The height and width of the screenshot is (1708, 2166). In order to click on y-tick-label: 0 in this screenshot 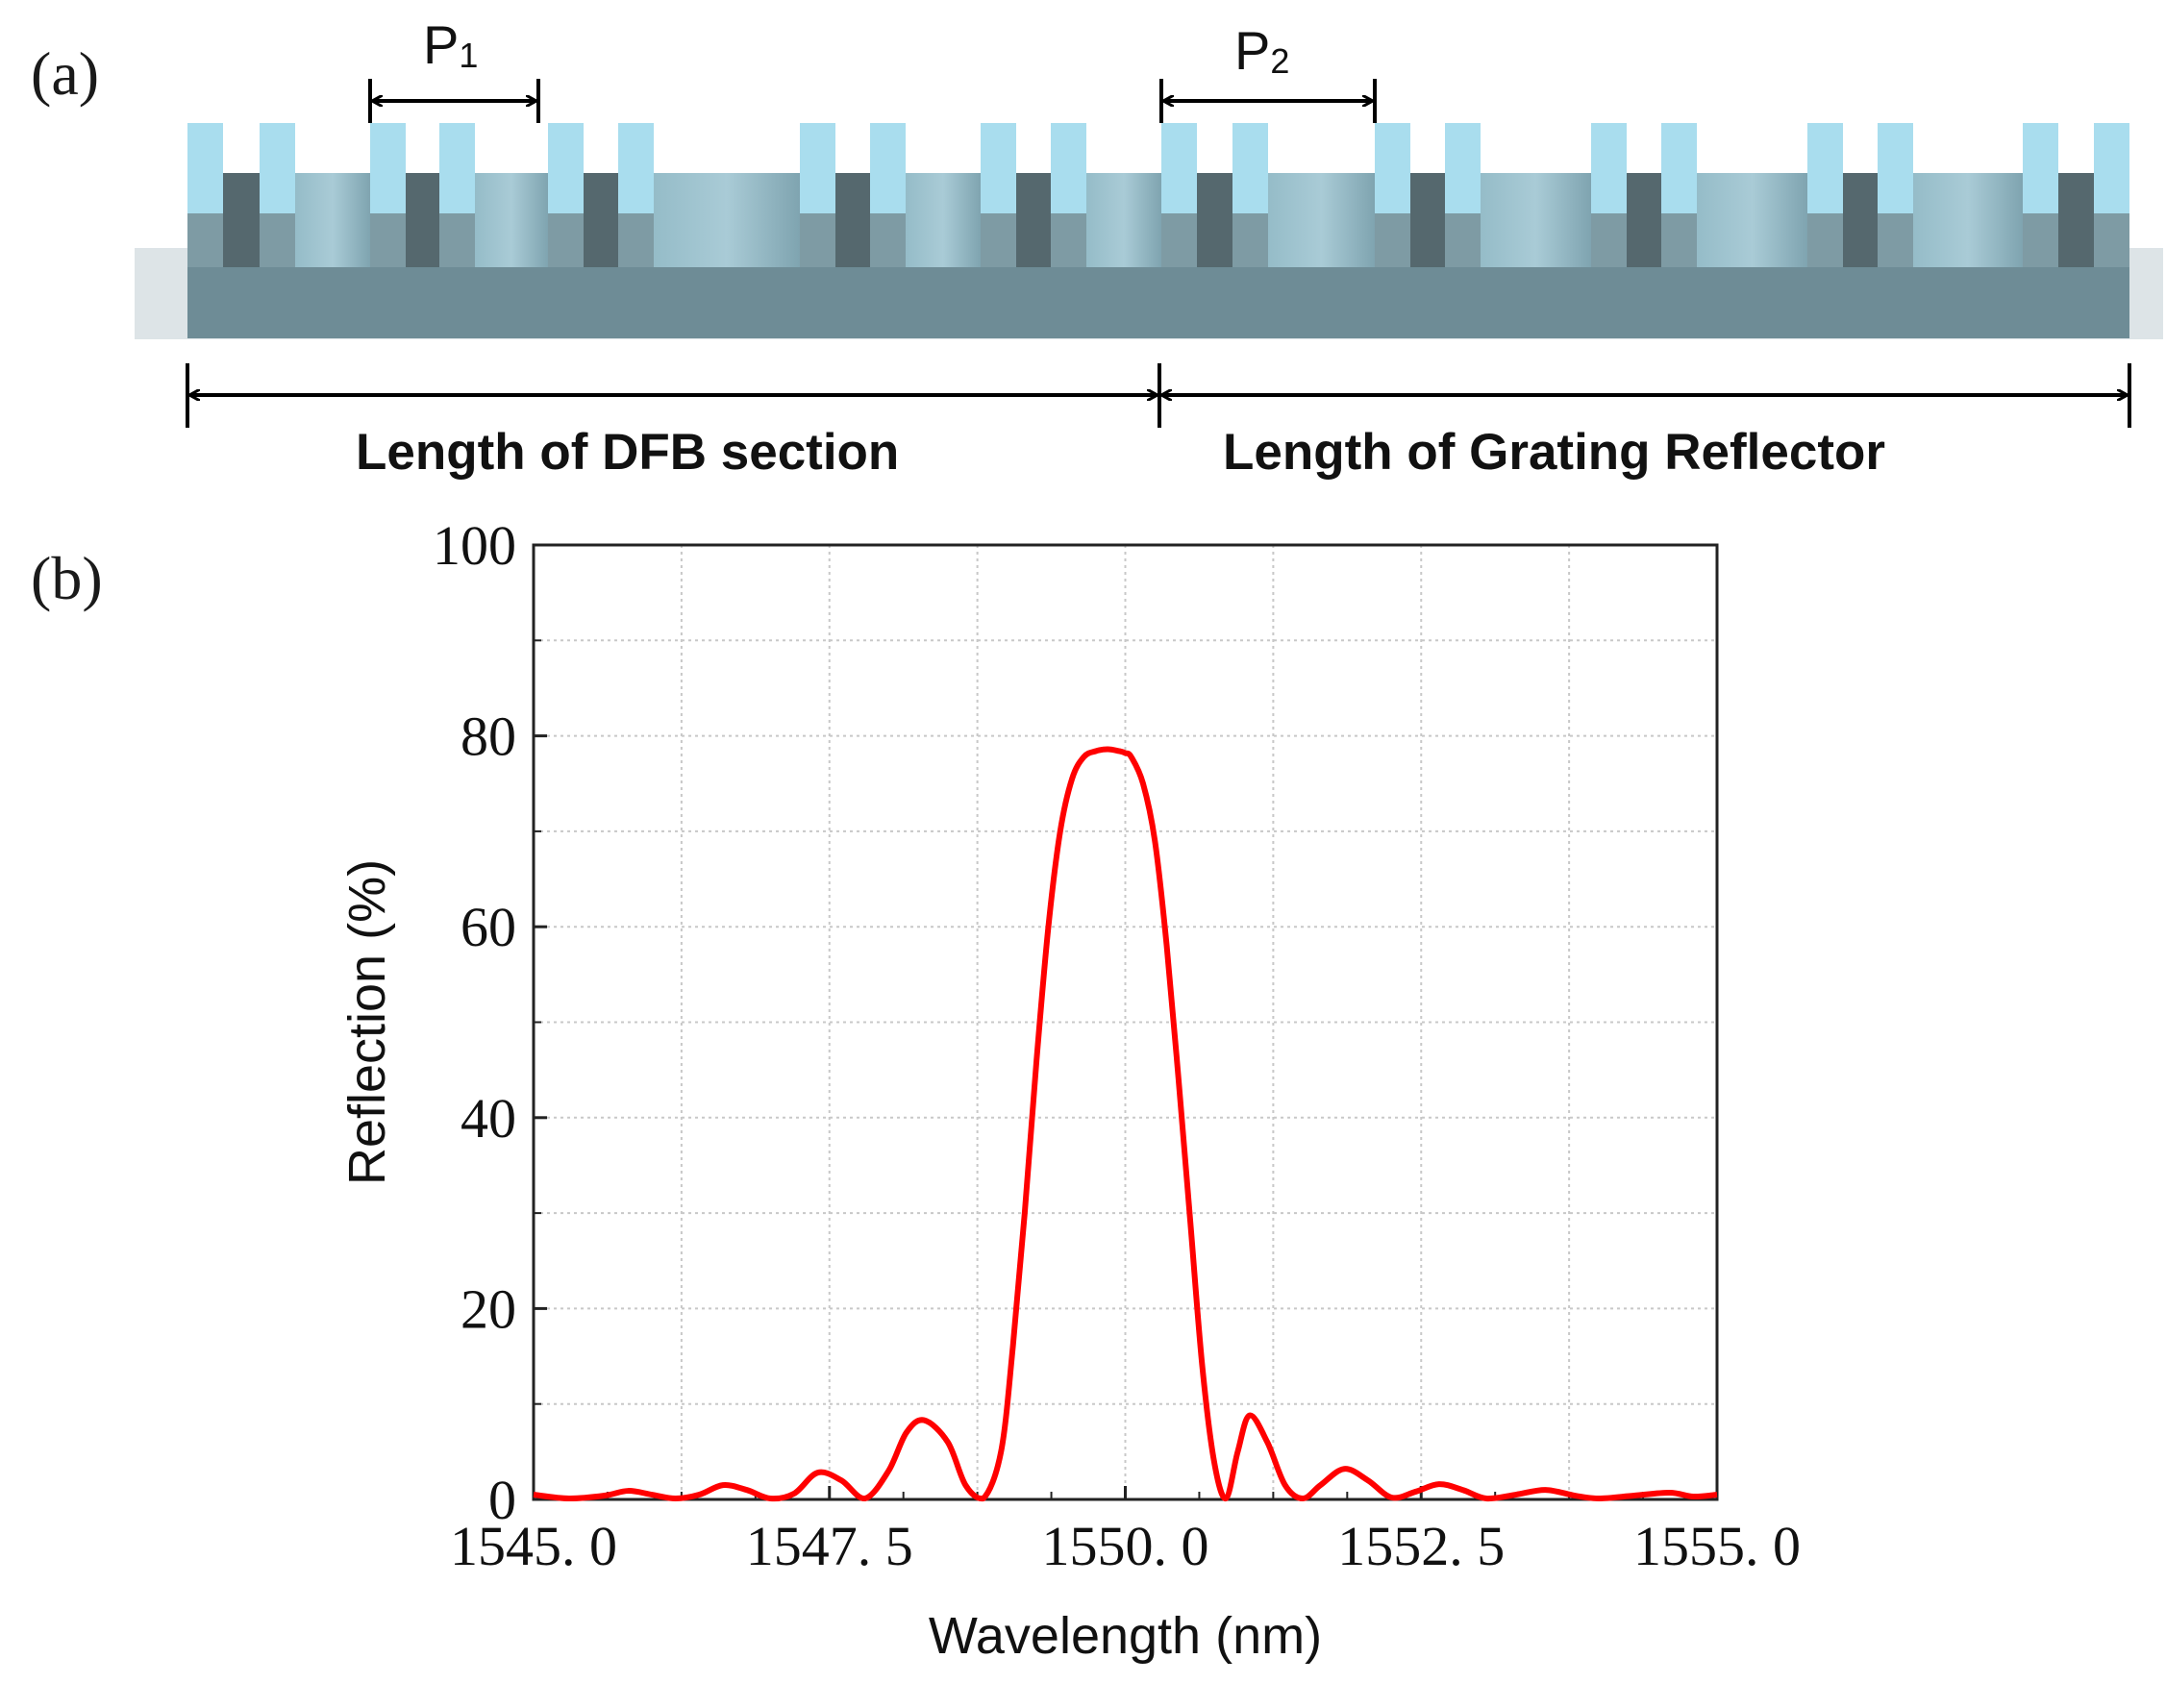, I will do `click(502, 1500)`.